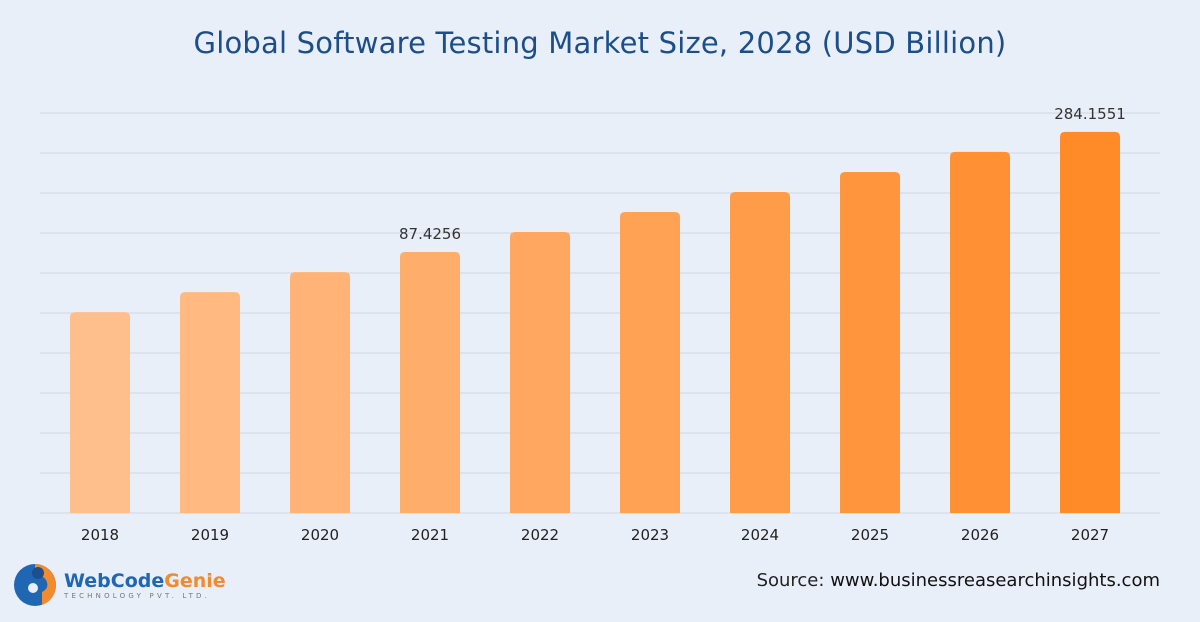  Describe the element at coordinates (320, 392) in the screenshot. I see `bar-2020` at that location.